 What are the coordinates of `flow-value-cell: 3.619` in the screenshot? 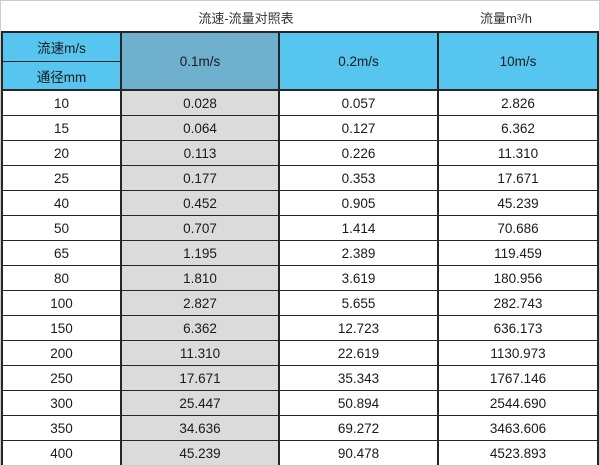 It's located at (358, 278).